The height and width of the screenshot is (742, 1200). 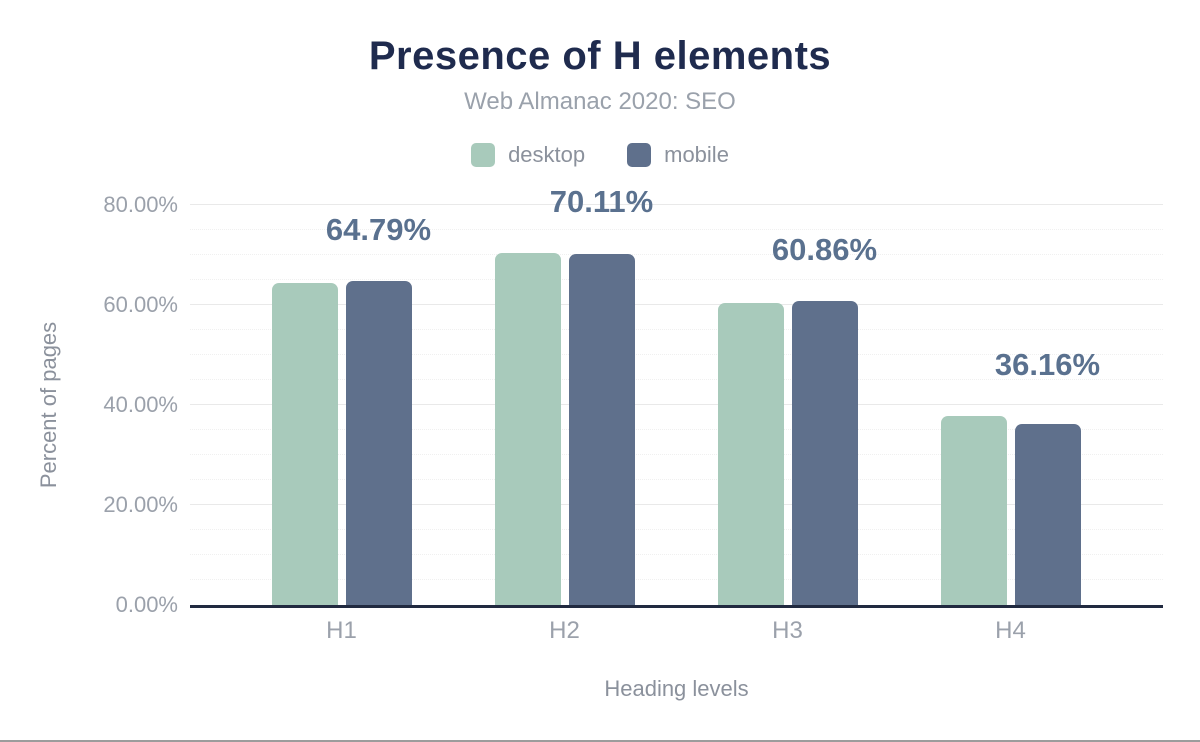 What do you see at coordinates (696, 154) in the screenshot?
I see `legend-label: mobile` at bounding box center [696, 154].